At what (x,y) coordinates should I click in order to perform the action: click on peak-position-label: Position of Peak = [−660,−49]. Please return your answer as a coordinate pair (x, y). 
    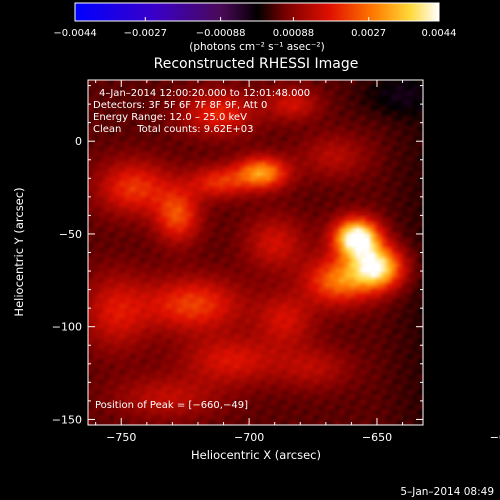
    Looking at the image, I should click on (171, 405).